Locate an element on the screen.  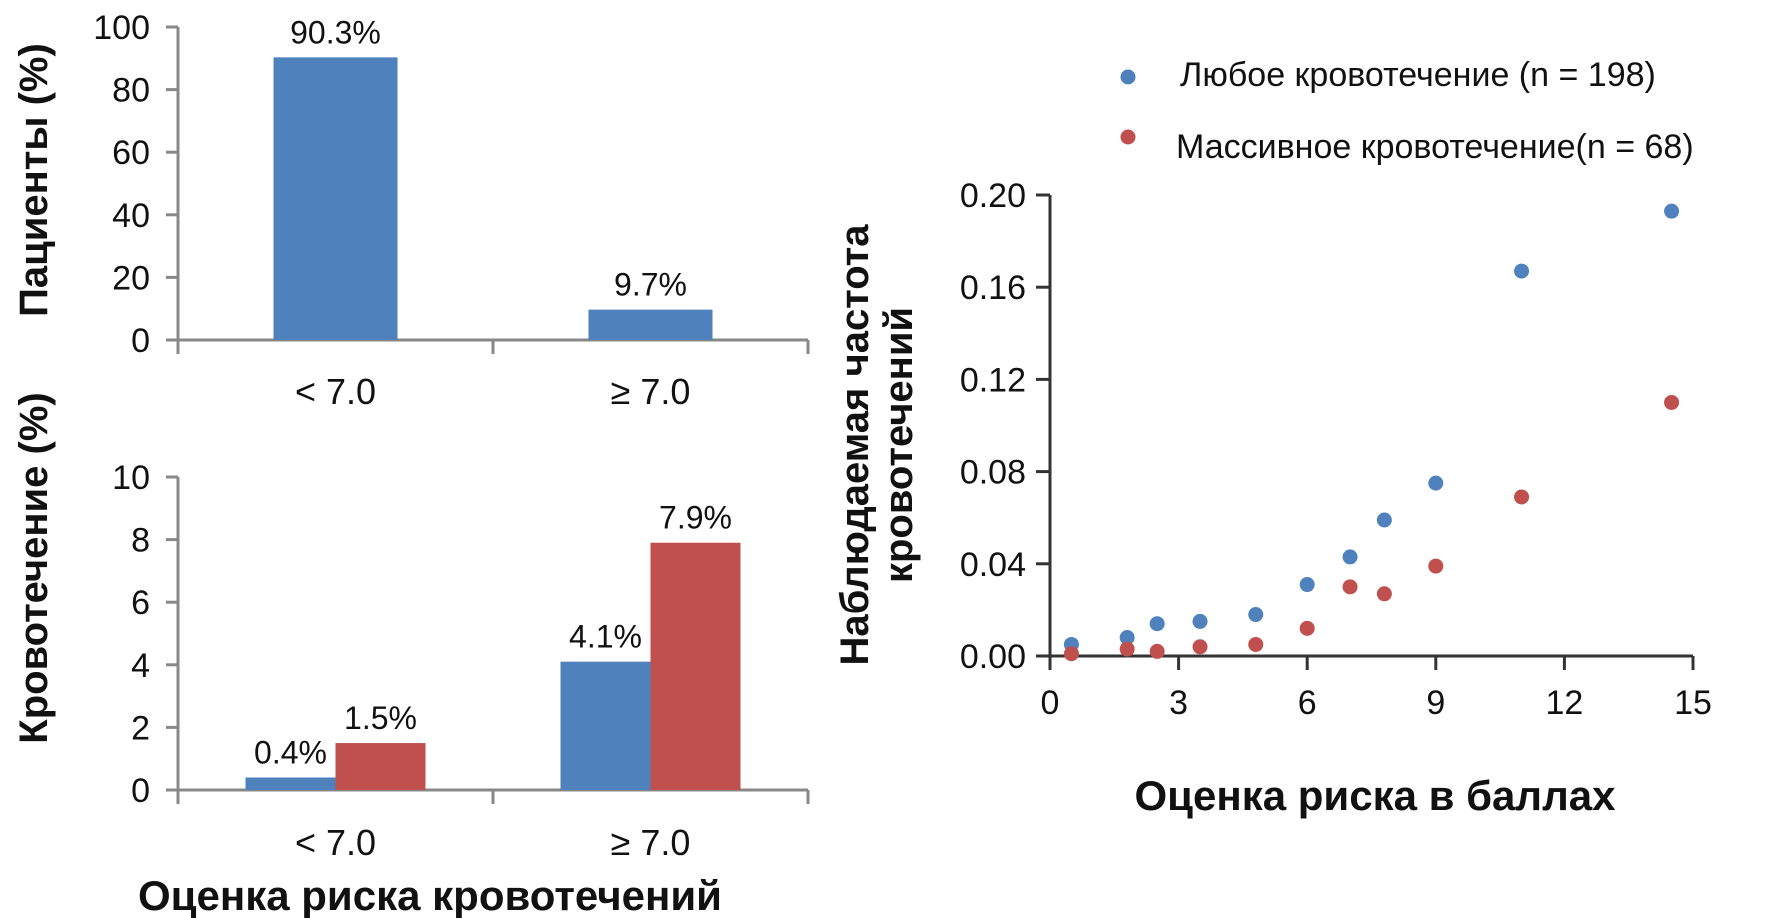
y-tick-label: 10 is located at coordinates (131, 478).